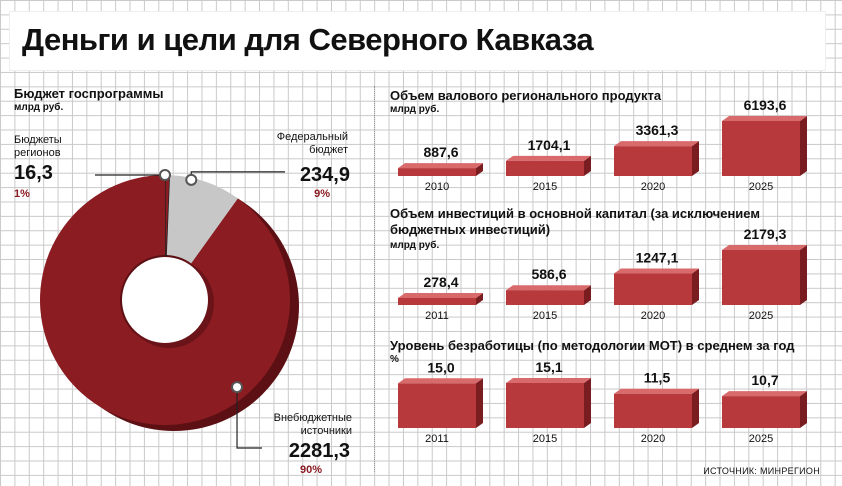 The height and width of the screenshot is (486, 842). Describe the element at coordinates (415, 109) in the screenshot. I see `gdp-chart-unit: млрд руб.` at that location.